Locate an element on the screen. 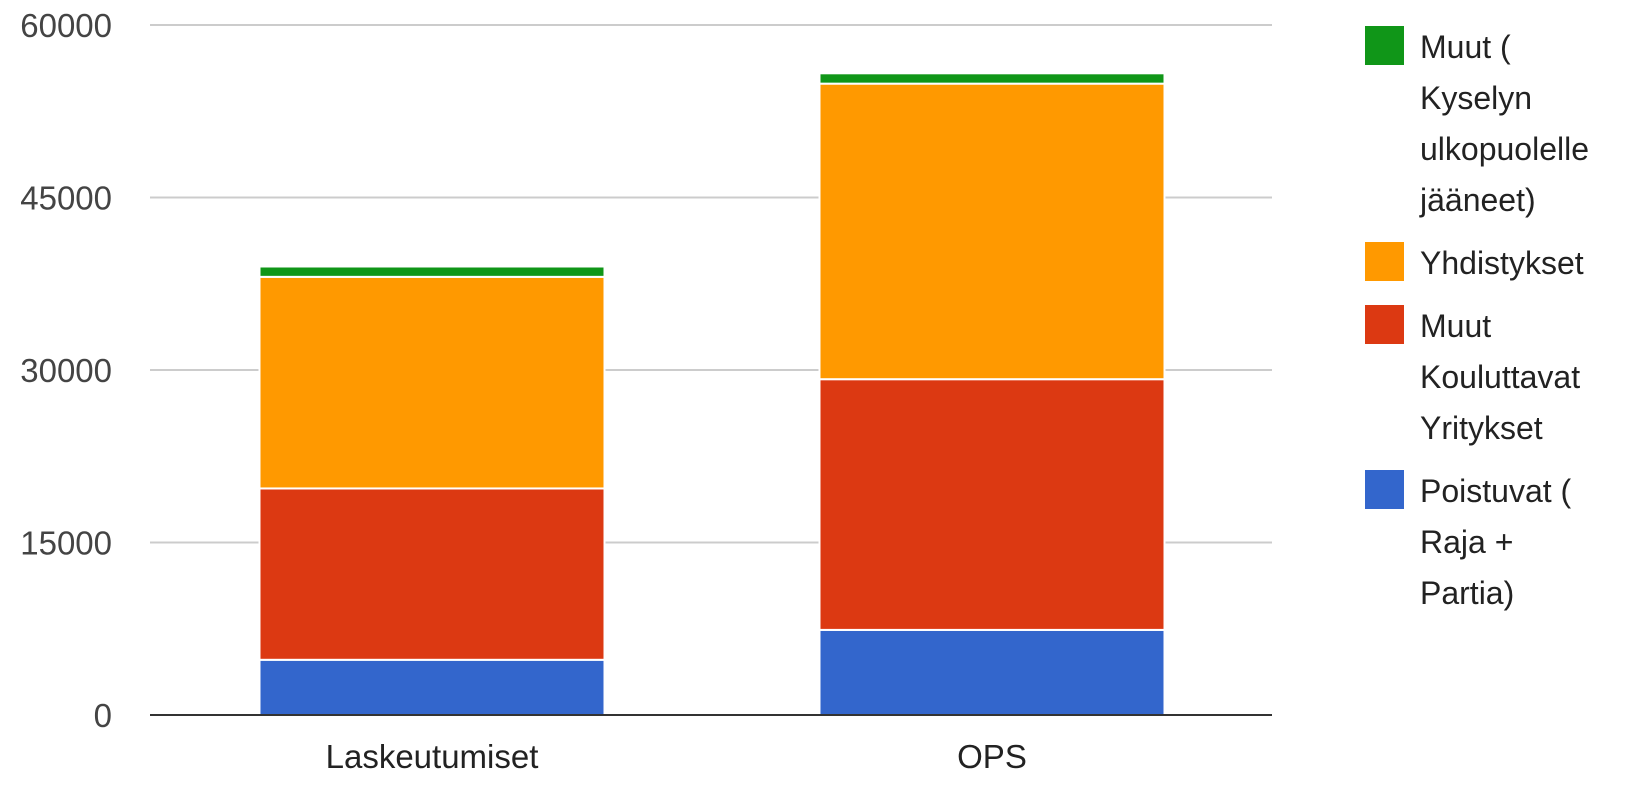 Image resolution: width=1647 pixels, height=810 pixels. legend-item: Muut Kouluttavat Yritykset is located at coordinates (1505, 377).